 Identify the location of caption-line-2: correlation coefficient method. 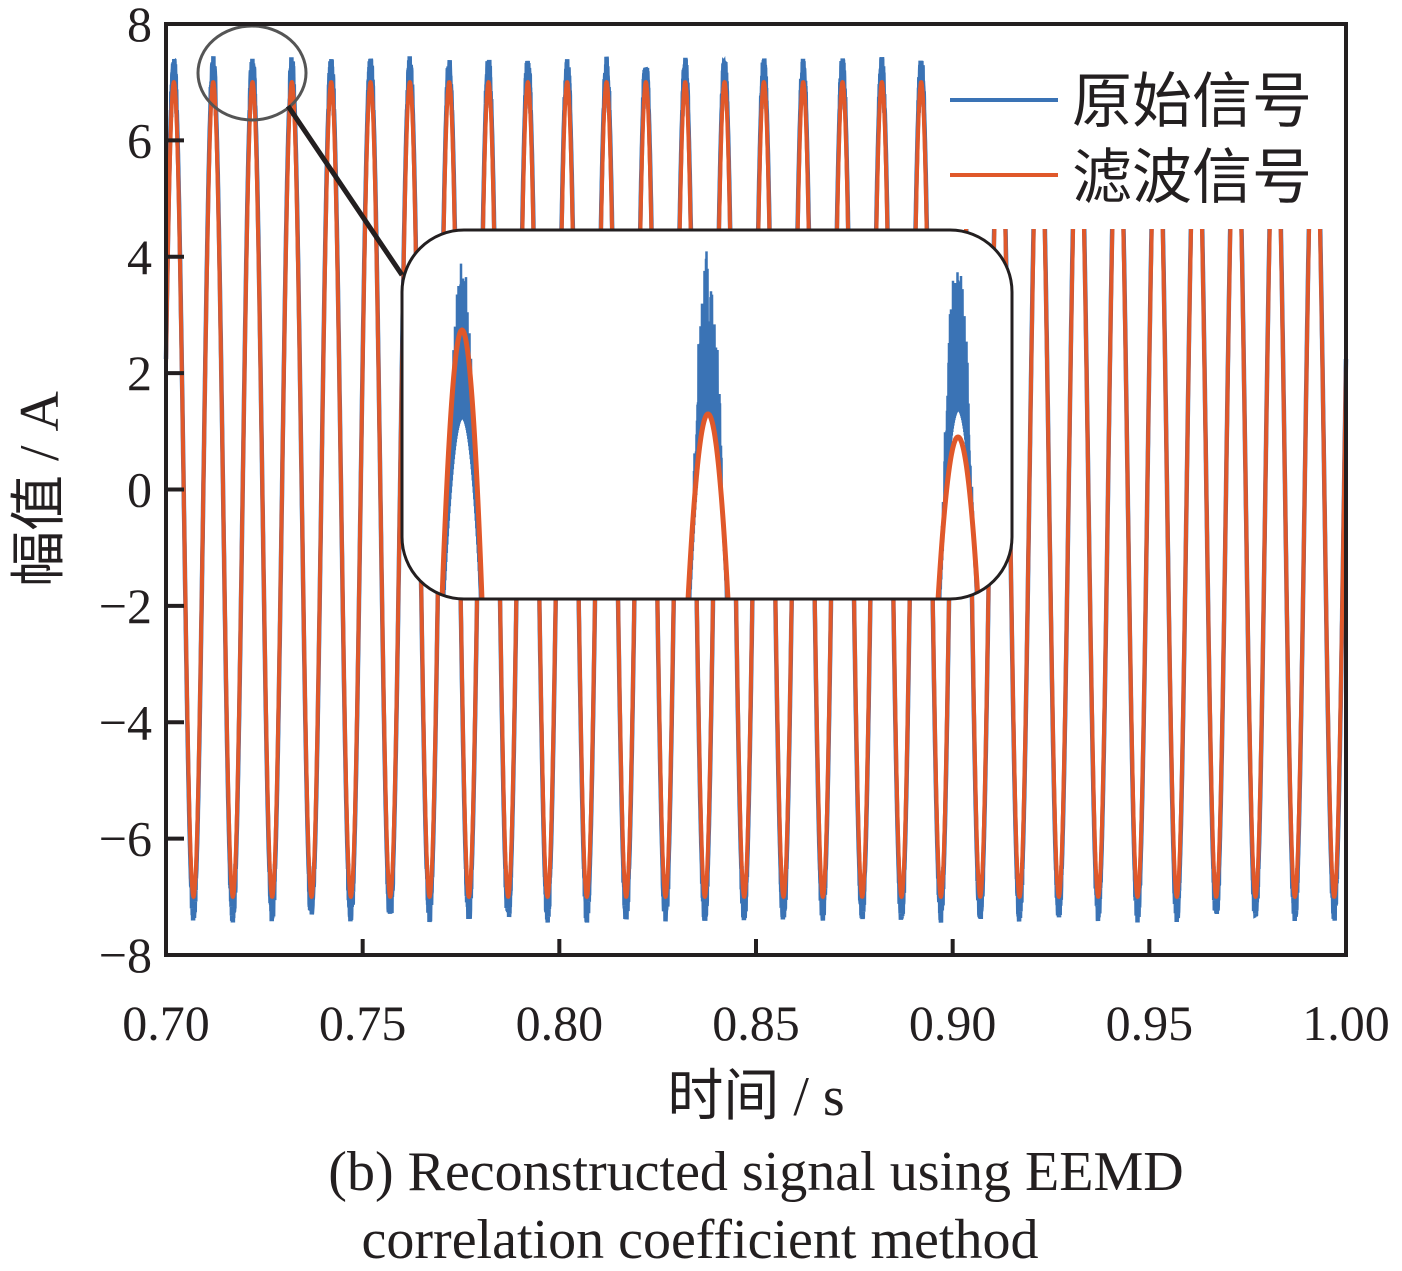
(700, 1240).